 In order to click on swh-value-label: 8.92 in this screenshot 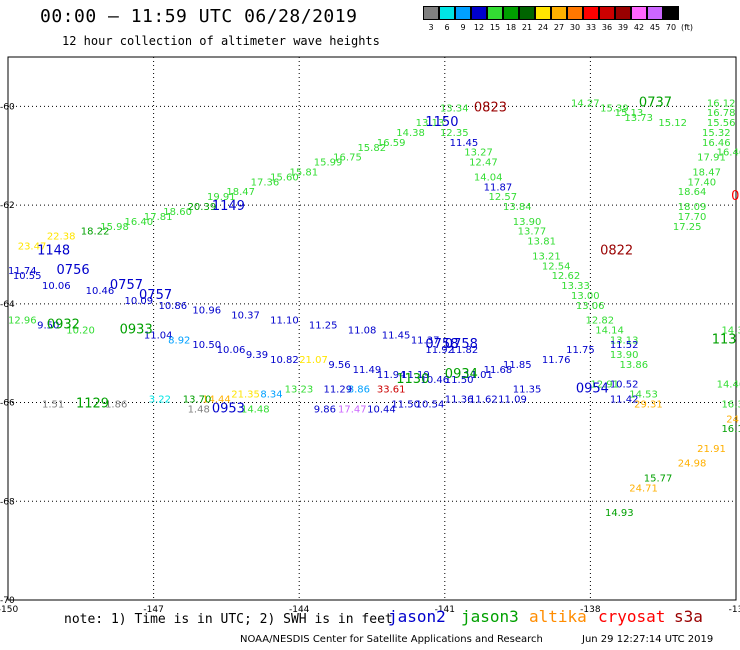, I will do `click(179, 340)`.